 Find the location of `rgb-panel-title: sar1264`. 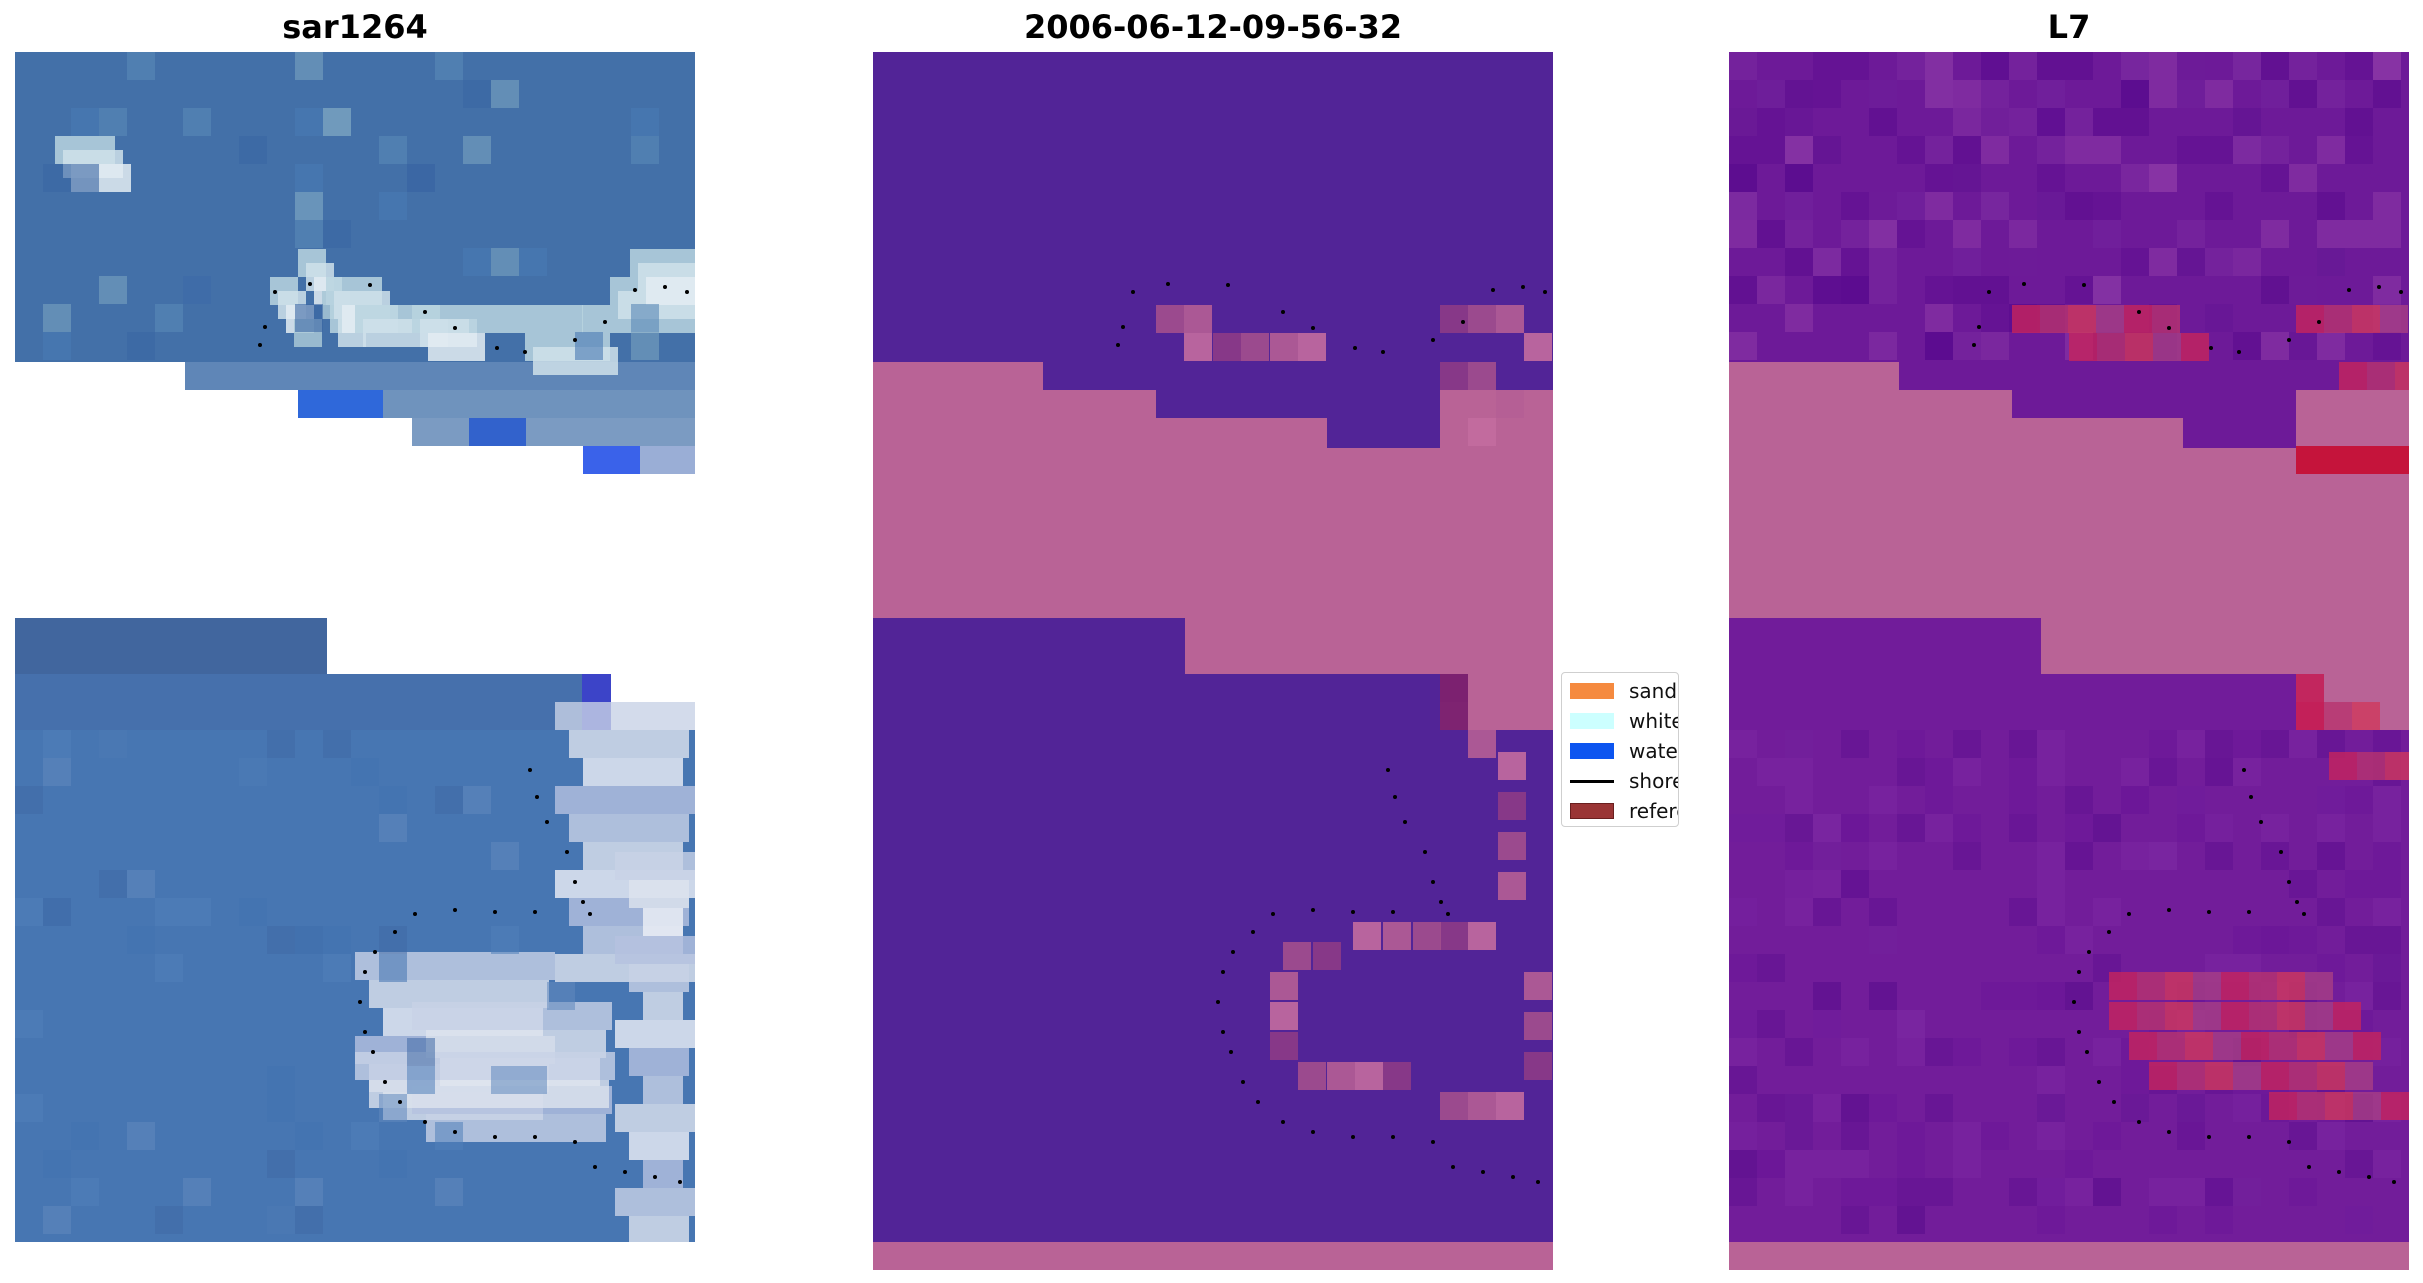

rgb-panel-title: sar1264 is located at coordinates (355, 27).